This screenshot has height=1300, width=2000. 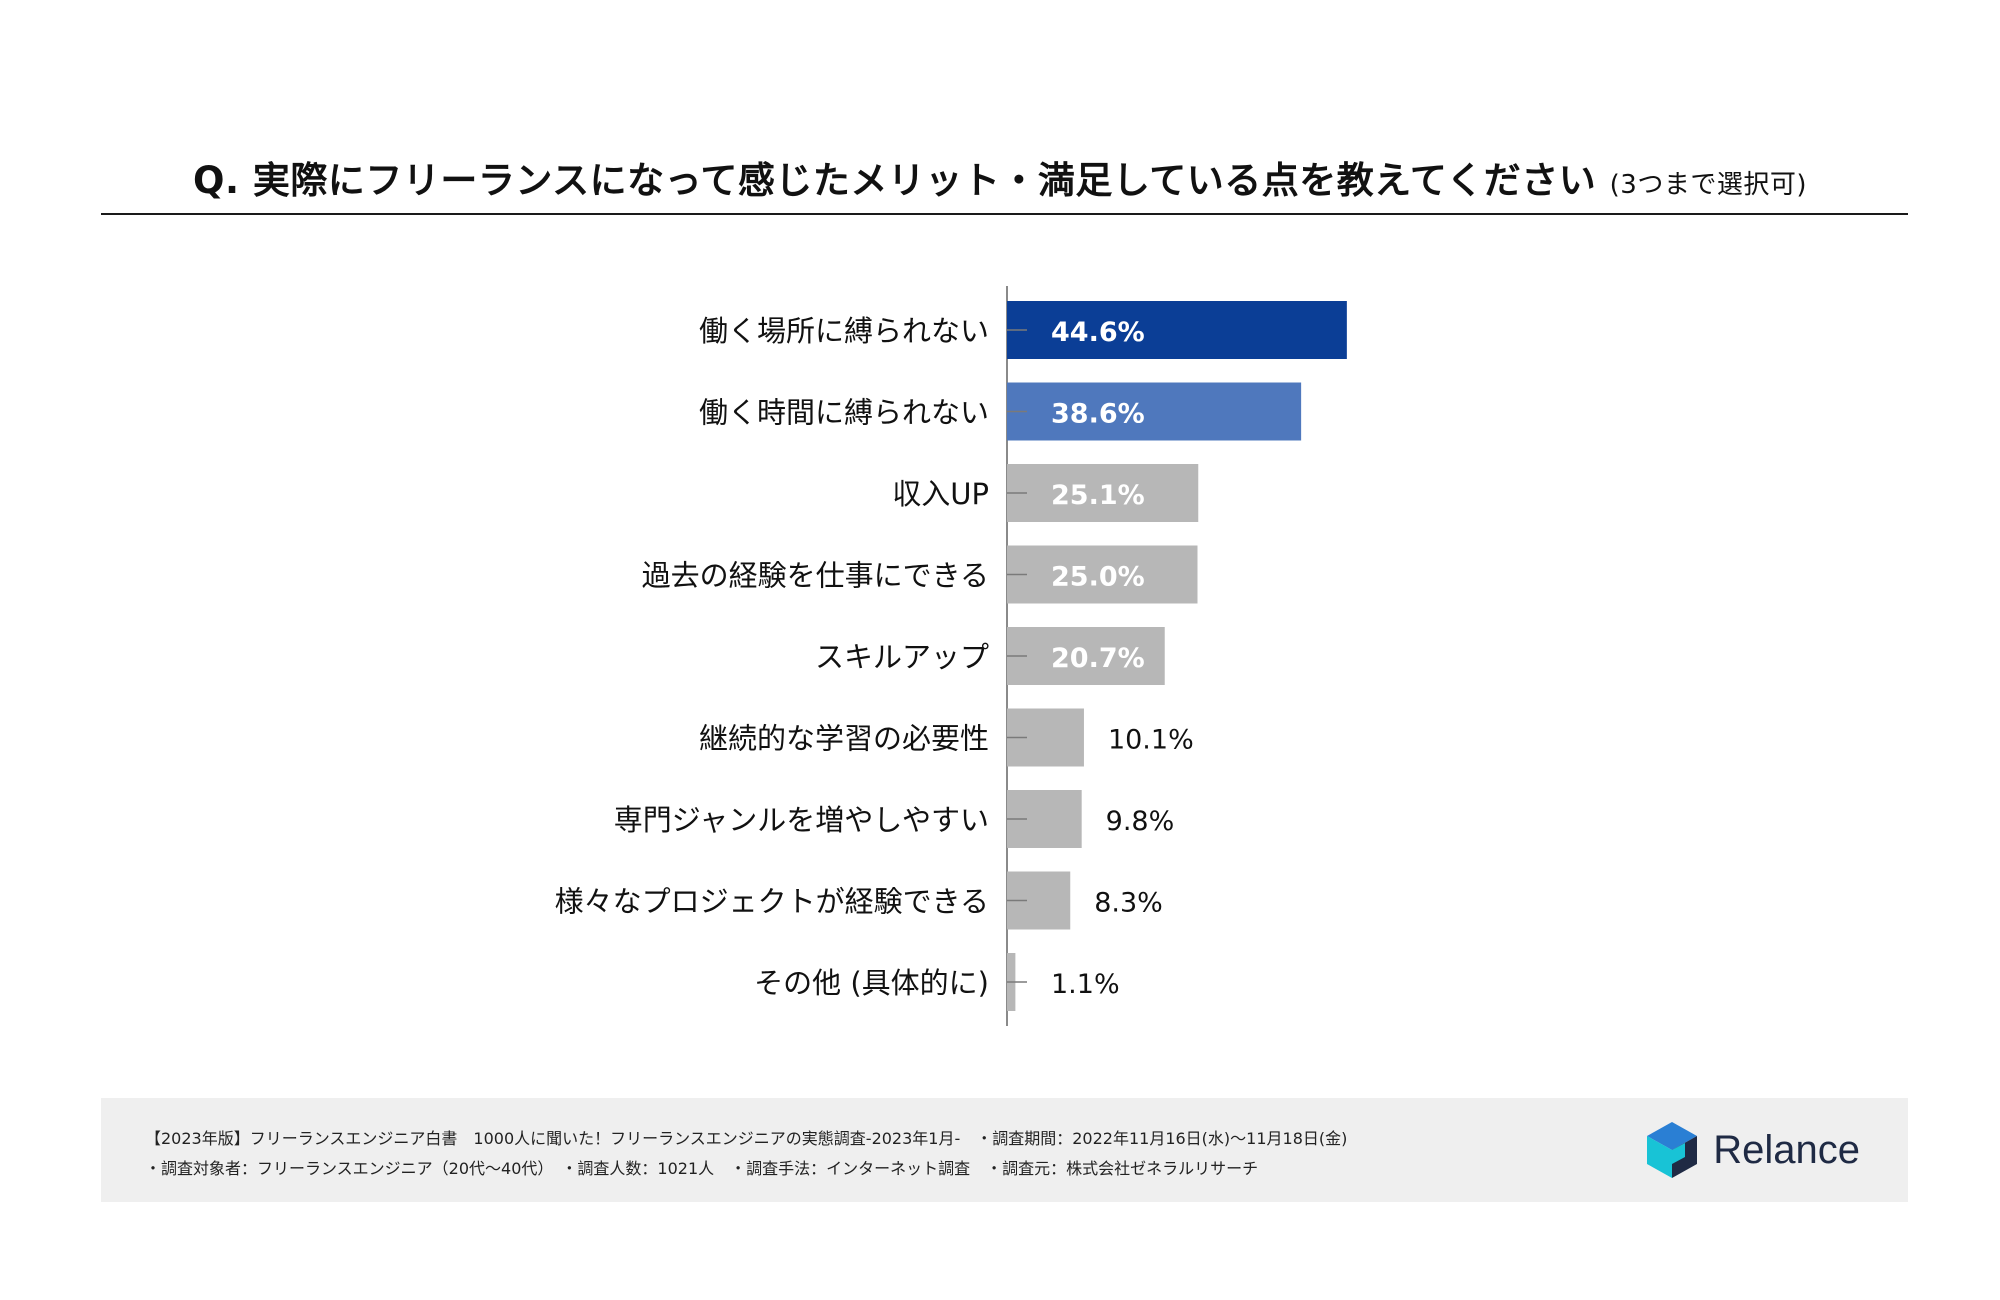 I want to click on data-label: 1.1%, so click(x=1085, y=984).